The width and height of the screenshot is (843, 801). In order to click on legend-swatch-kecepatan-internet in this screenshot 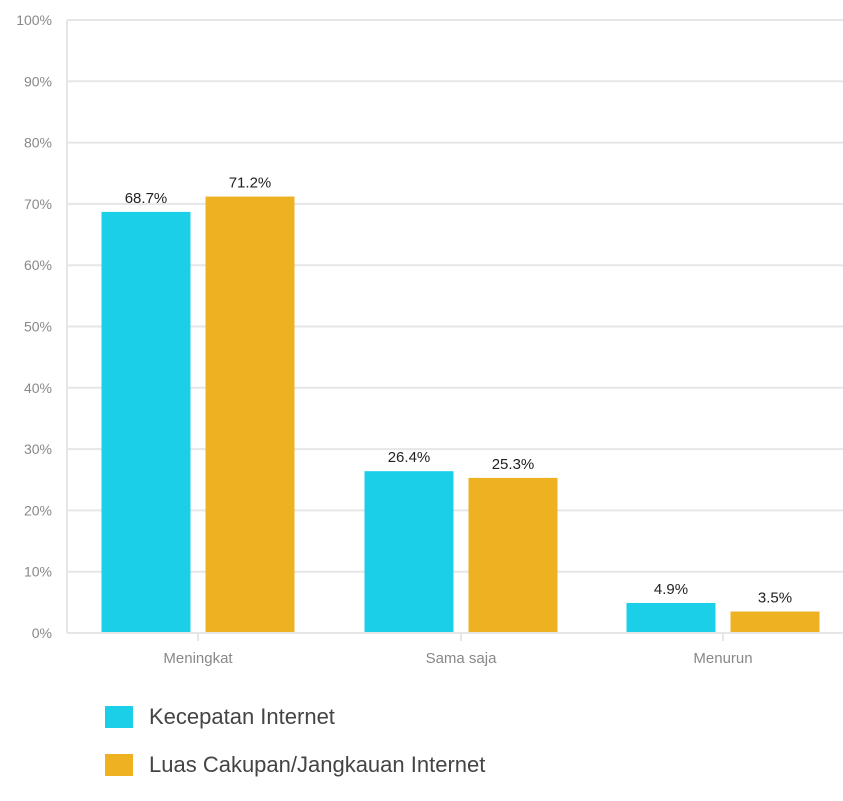, I will do `click(119, 717)`.